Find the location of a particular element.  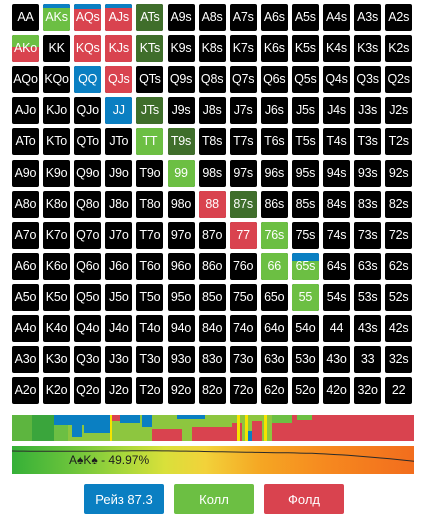

hand-cell-KK: KK is located at coordinates (57, 49).